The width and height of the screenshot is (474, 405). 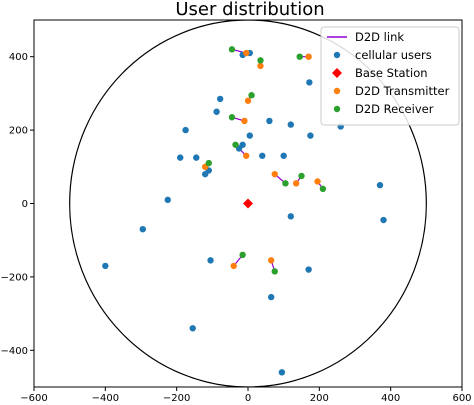 I want to click on legend-box, so click(x=390, y=76).